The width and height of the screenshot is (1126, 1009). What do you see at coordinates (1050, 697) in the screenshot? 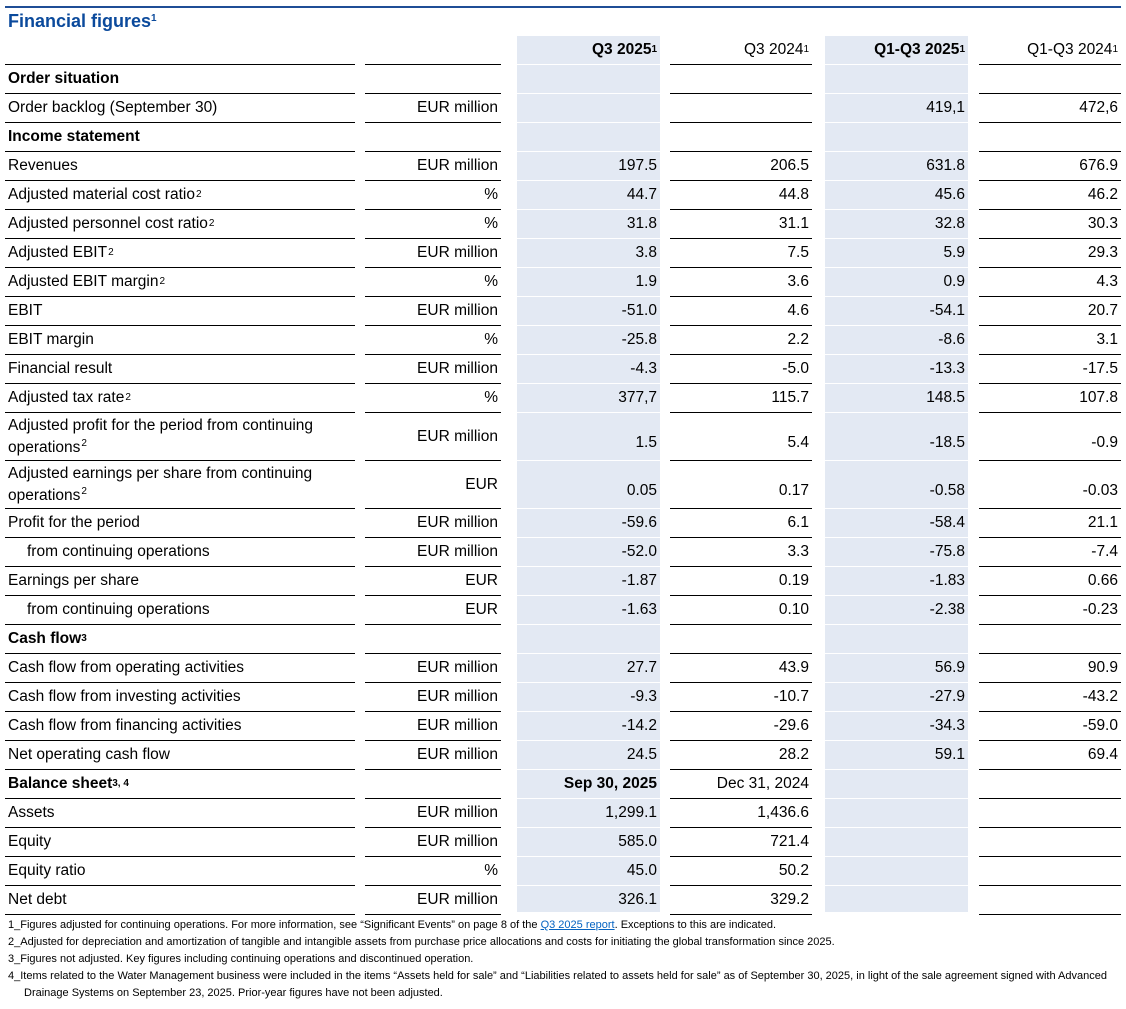
I see `value: -43.2` at bounding box center [1050, 697].